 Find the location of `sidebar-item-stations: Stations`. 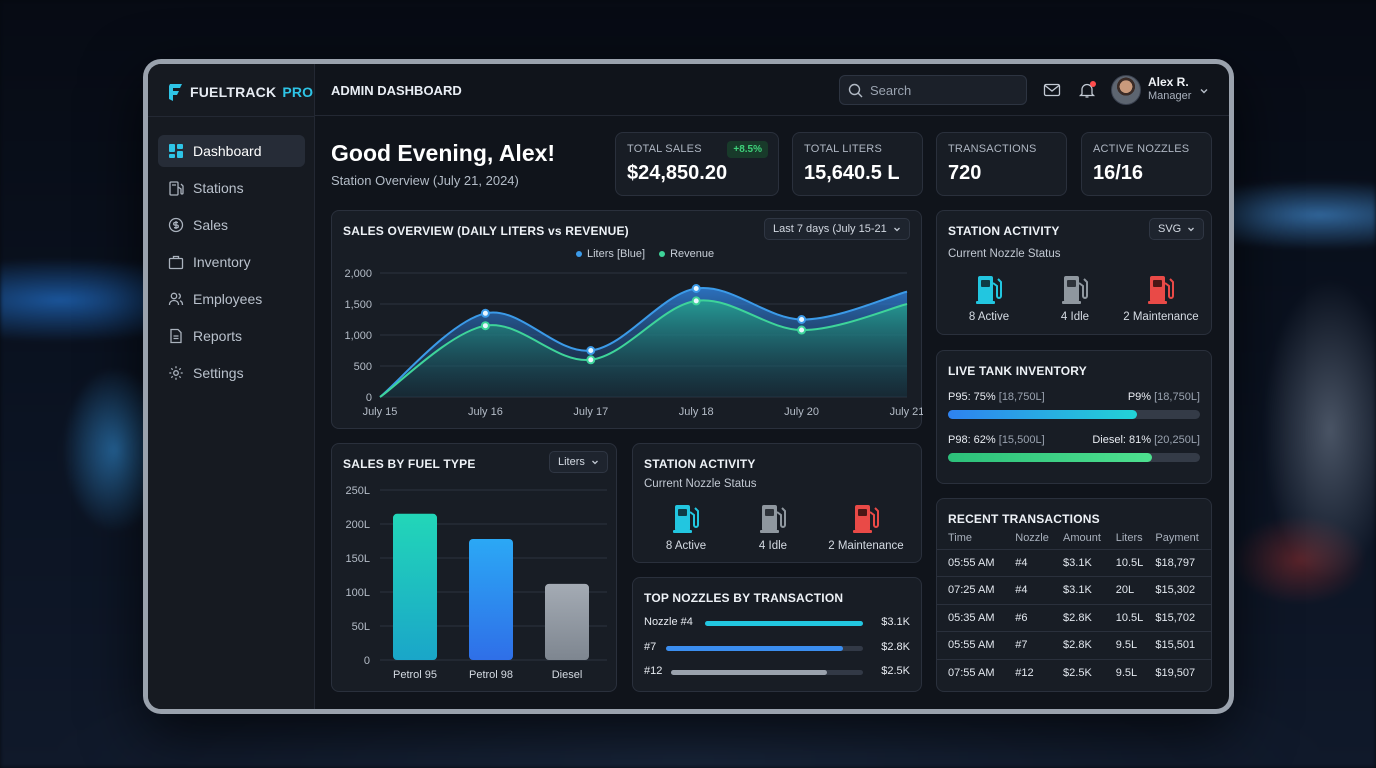

sidebar-item-stations: Stations is located at coordinates (231, 188).